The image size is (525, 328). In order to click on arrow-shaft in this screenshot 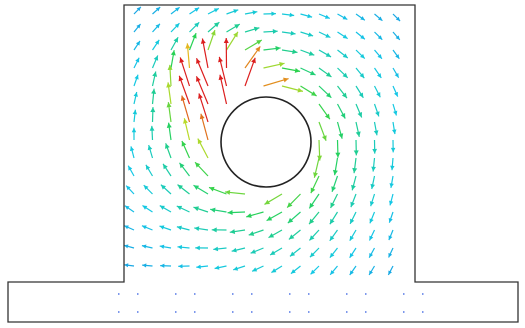, I will do `click(185, 72)`.